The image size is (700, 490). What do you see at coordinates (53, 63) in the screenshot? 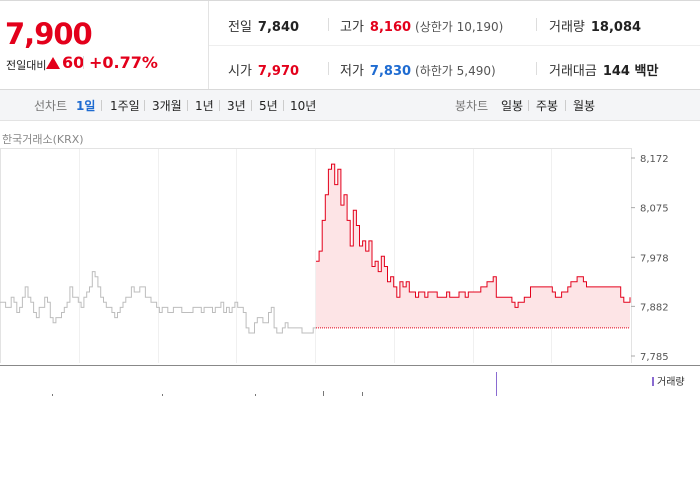
I see `up-triangle-icon` at bounding box center [53, 63].